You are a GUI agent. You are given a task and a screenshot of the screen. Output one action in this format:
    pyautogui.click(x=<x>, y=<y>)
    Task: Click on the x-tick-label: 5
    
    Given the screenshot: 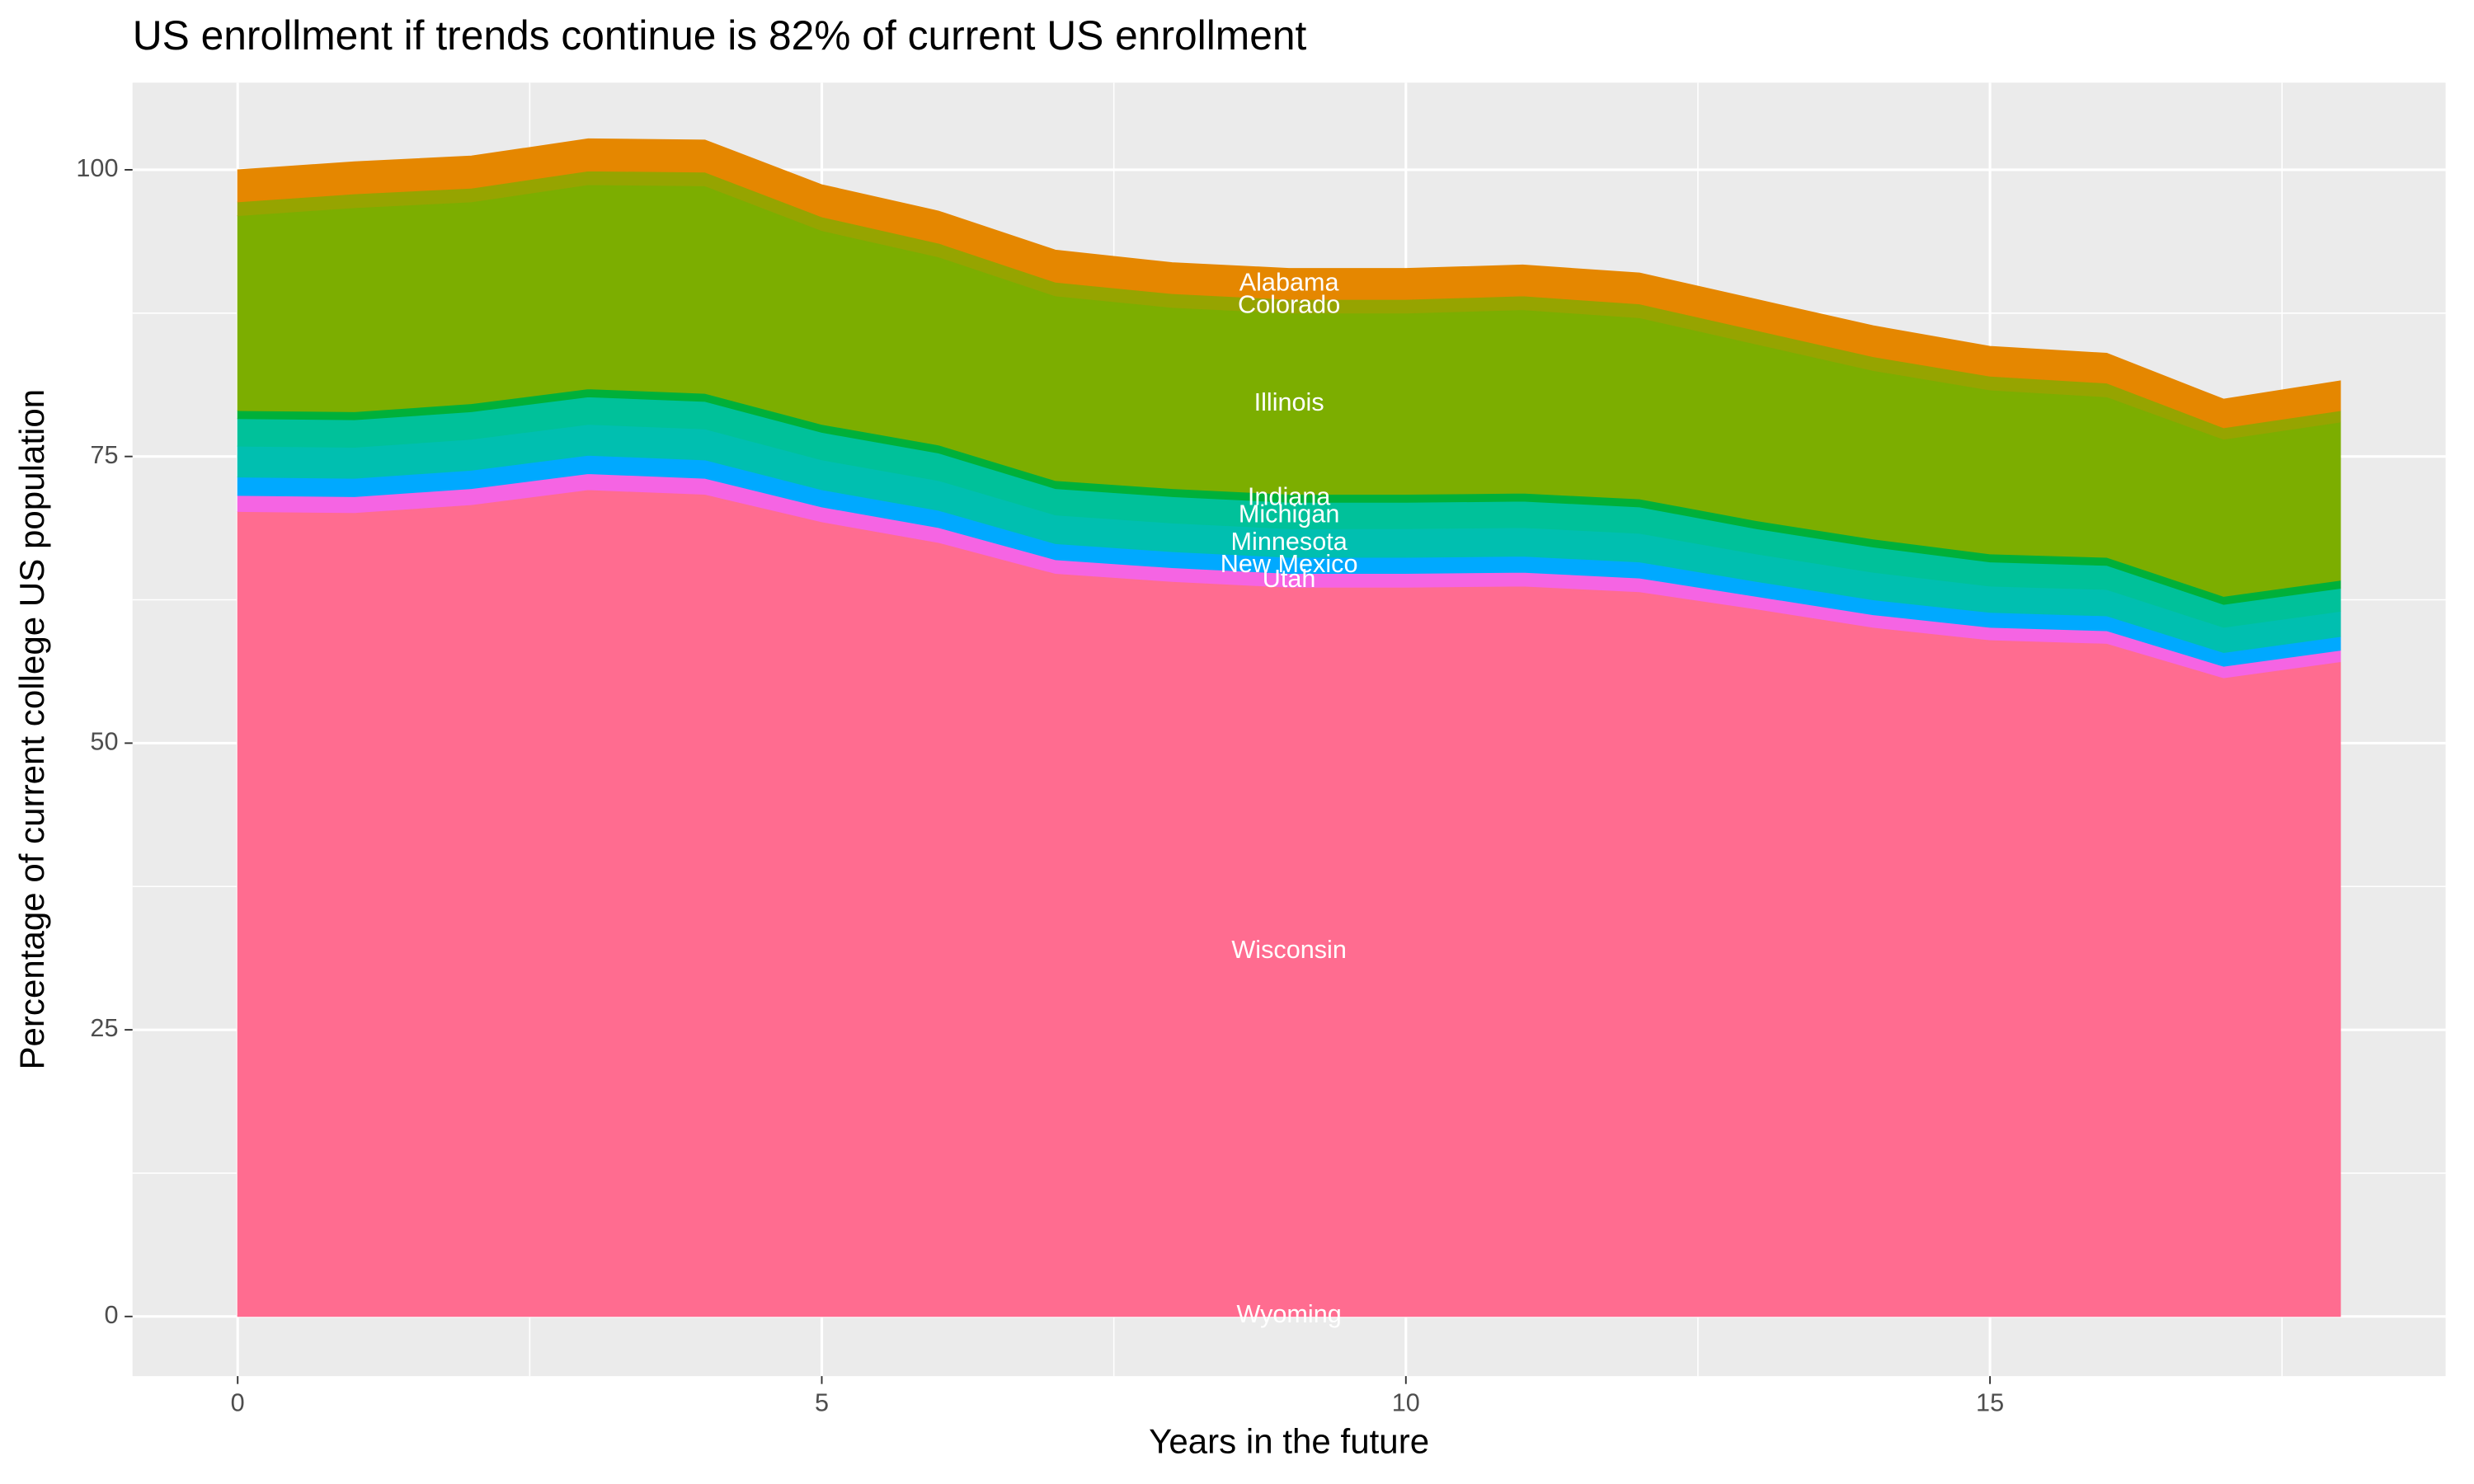 What is the action you would take?
    pyautogui.click(x=822, y=1403)
    